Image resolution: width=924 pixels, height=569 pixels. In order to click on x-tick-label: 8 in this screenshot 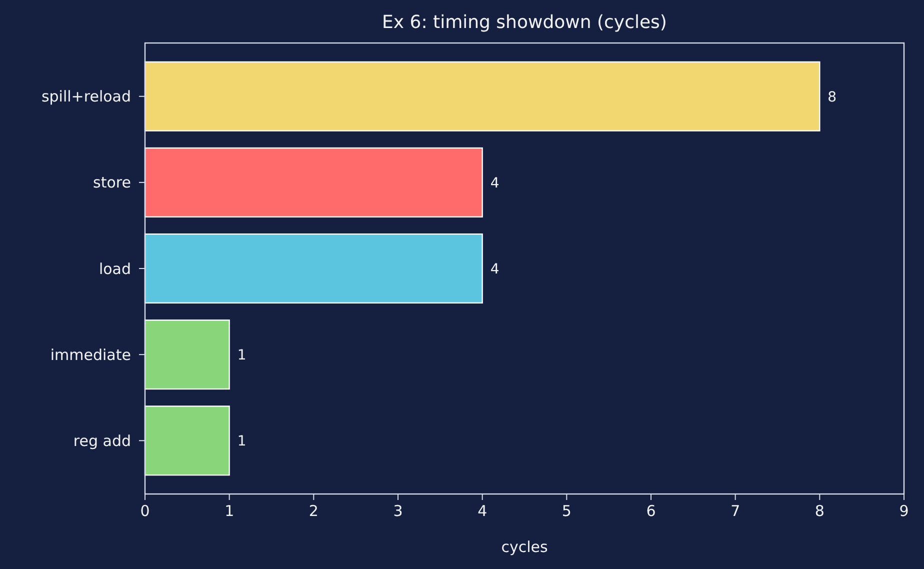, I will do `click(819, 511)`.